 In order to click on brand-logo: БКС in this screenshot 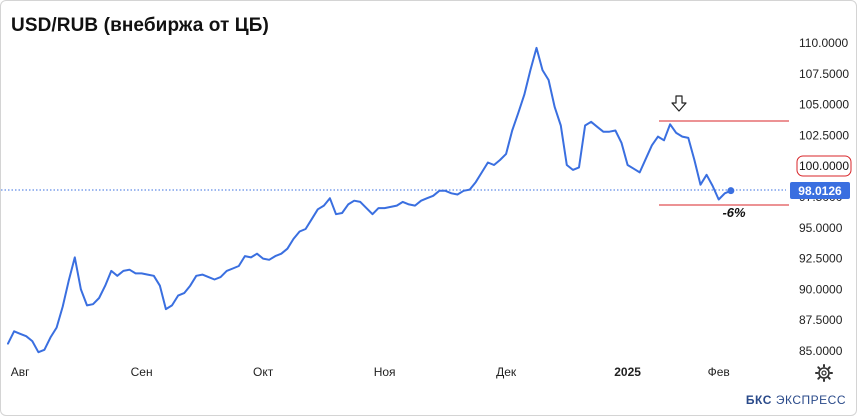, I will do `click(758, 400)`.